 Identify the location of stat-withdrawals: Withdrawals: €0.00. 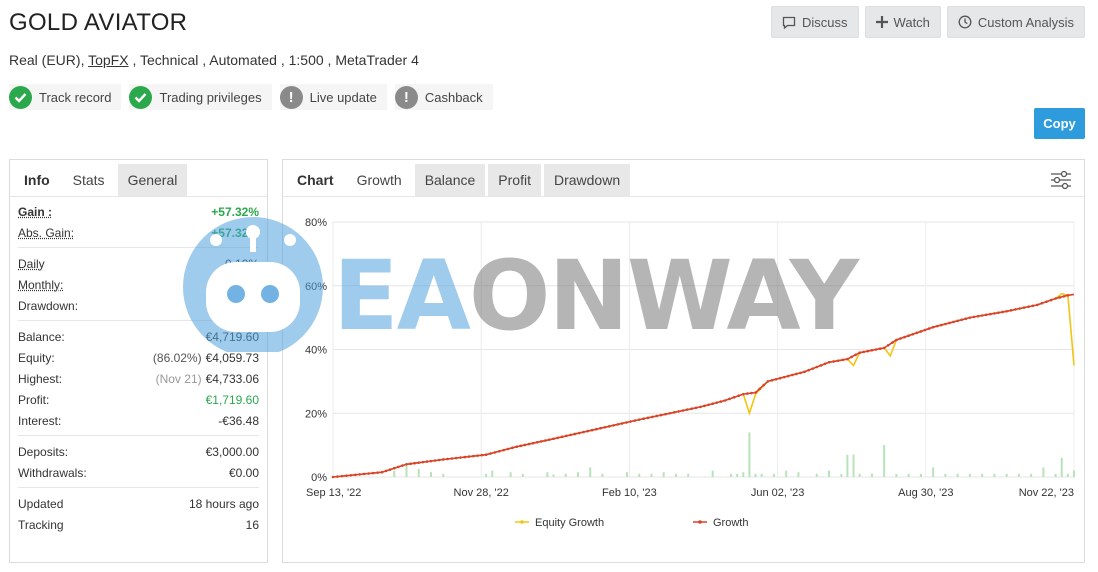
(138, 472).